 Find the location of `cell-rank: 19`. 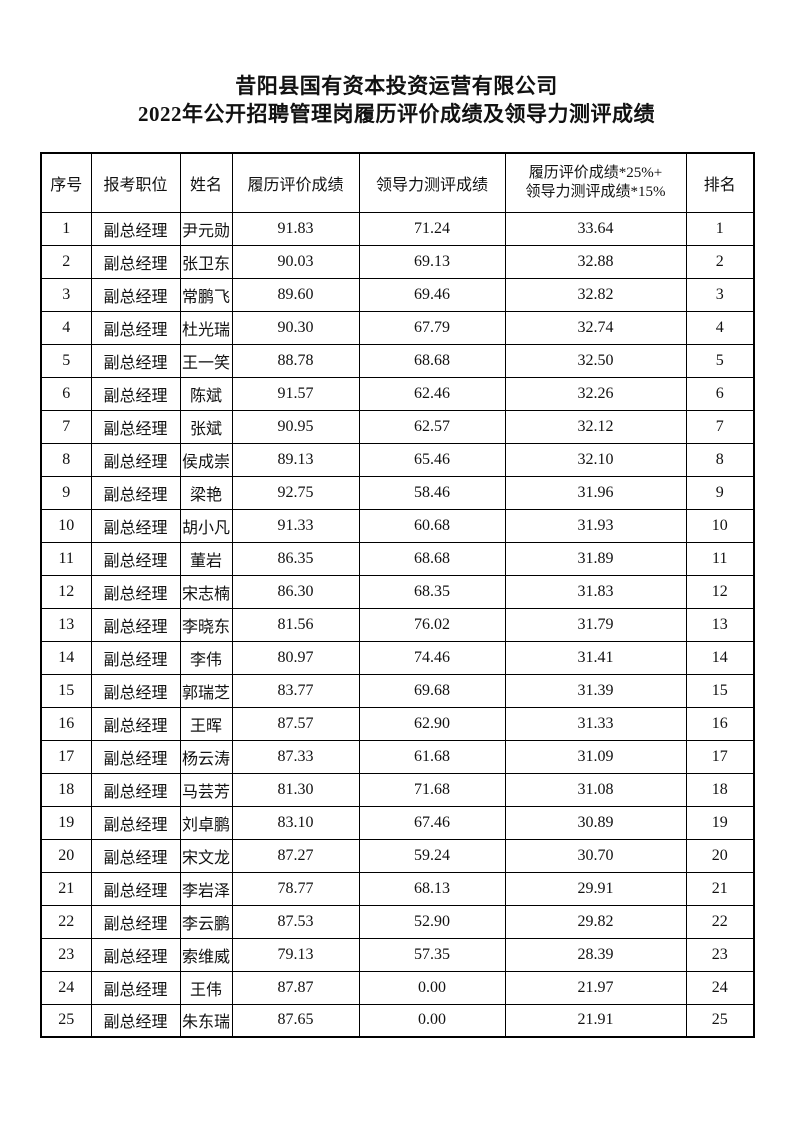

cell-rank: 19 is located at coordinates (720, 822).